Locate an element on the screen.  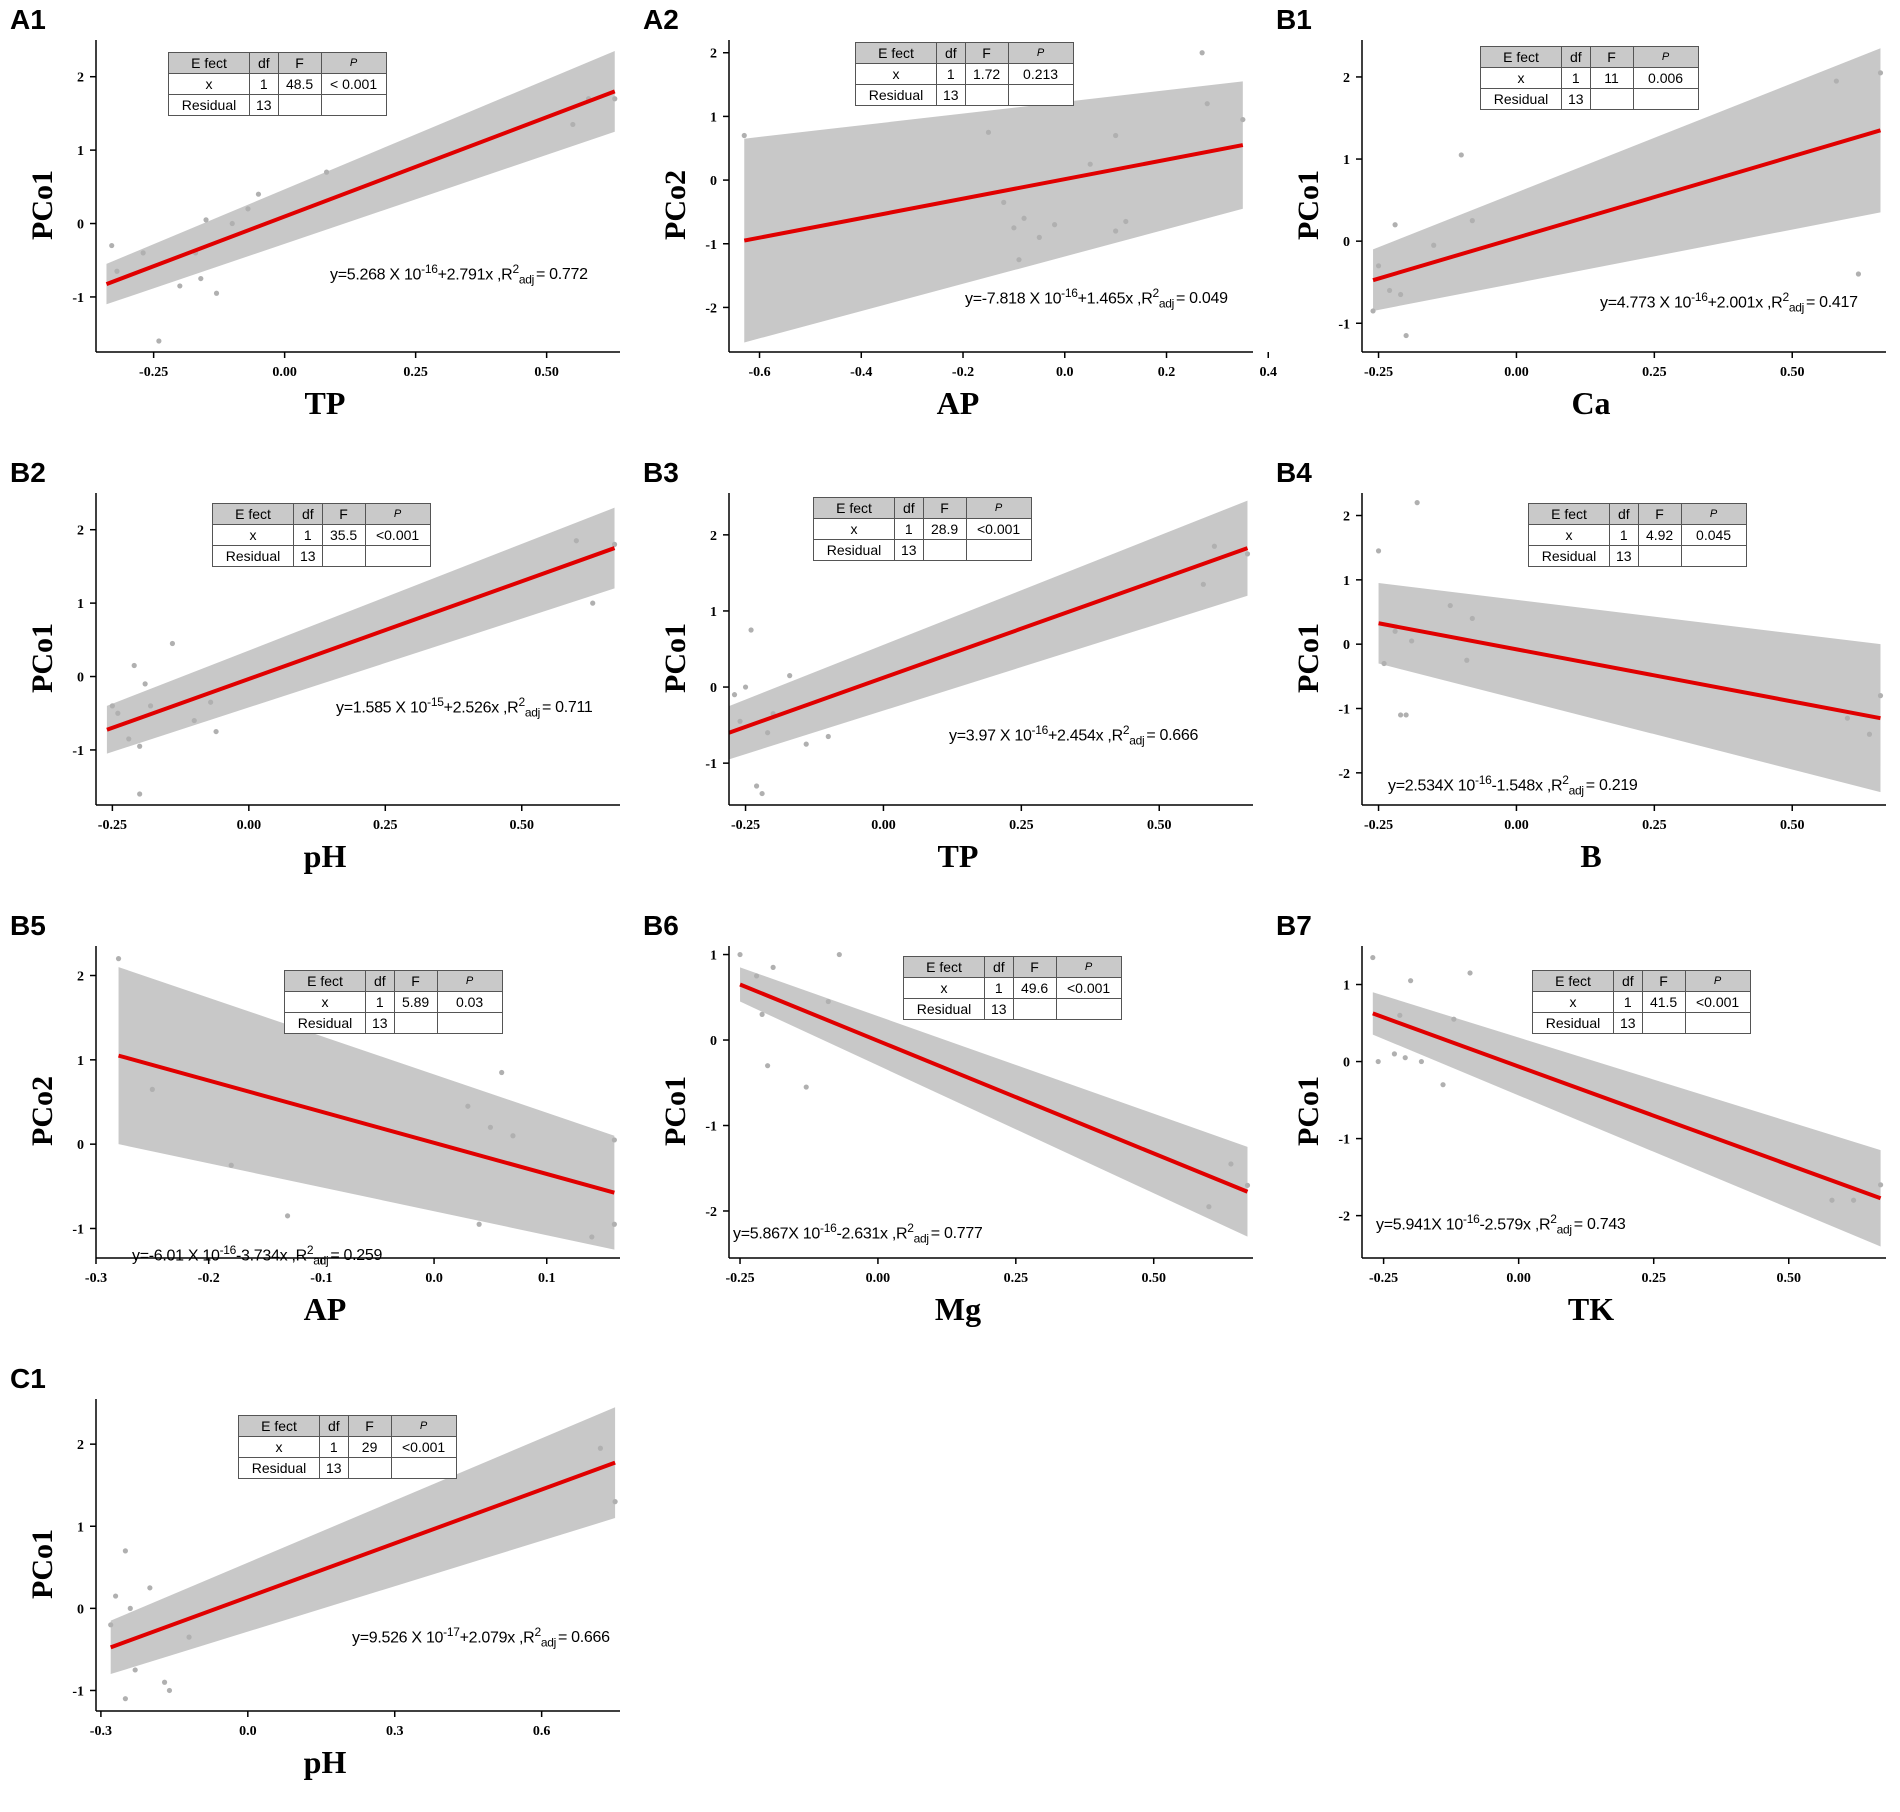
anova-cell: 29 is located at coordinates (369, 1447).